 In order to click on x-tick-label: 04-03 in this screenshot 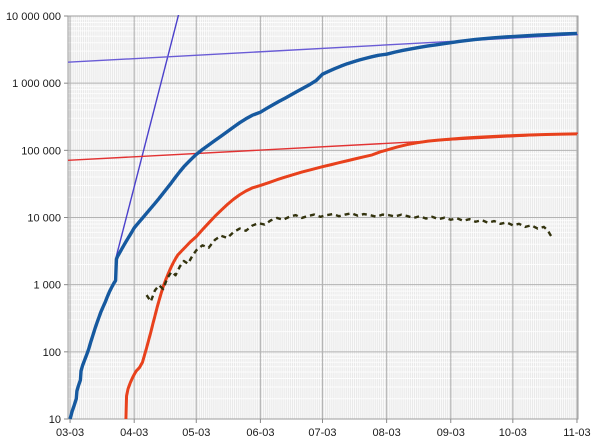, I will do `click(134, 433)`.